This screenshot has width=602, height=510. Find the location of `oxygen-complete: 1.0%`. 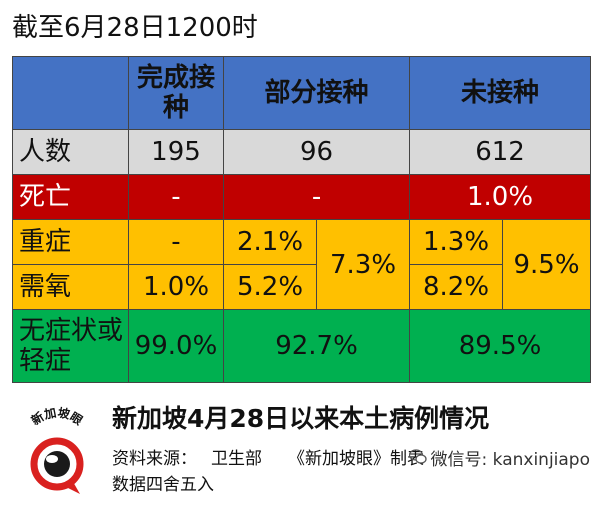

oxygen-complete: 1.0% is located at coordinates (176, 287).